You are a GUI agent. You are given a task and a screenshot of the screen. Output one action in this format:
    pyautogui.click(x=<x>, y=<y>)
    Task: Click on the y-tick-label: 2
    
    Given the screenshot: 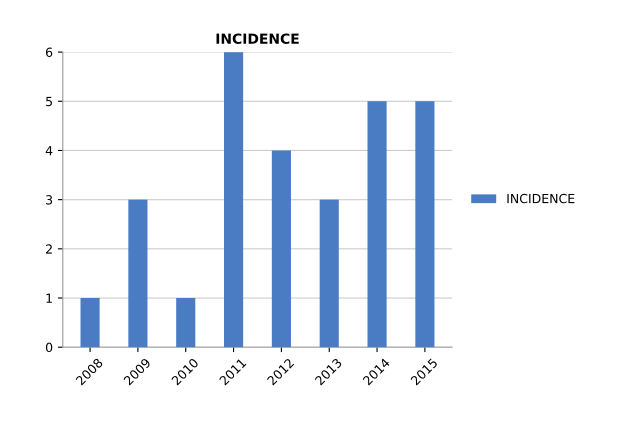 What is the action you would take?
    pyautogui.click(x=49, y=249)
    